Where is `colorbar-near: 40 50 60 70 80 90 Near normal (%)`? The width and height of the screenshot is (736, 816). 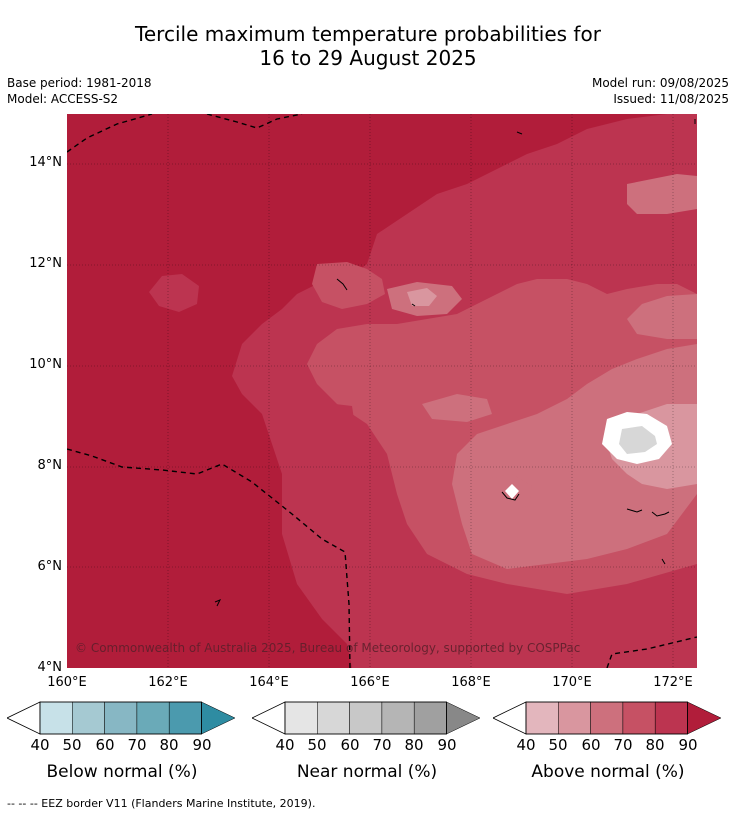 colorbar-near: 40 50 60 70 80 90 Near normal (%) is located at coordinates (367, 741).